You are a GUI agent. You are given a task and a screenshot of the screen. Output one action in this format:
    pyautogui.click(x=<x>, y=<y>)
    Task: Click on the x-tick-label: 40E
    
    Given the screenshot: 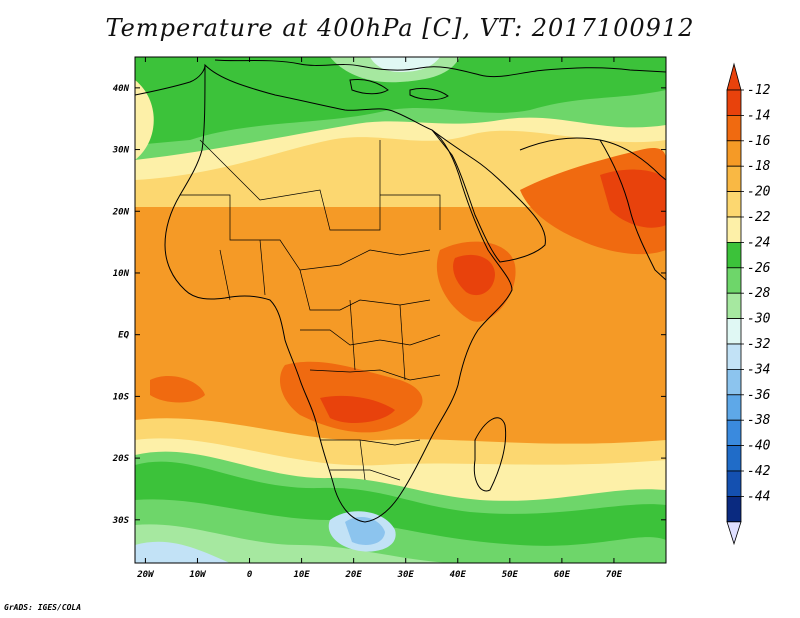 What is the action you would take?
    pyautogui.click(x=458, y=575)
    